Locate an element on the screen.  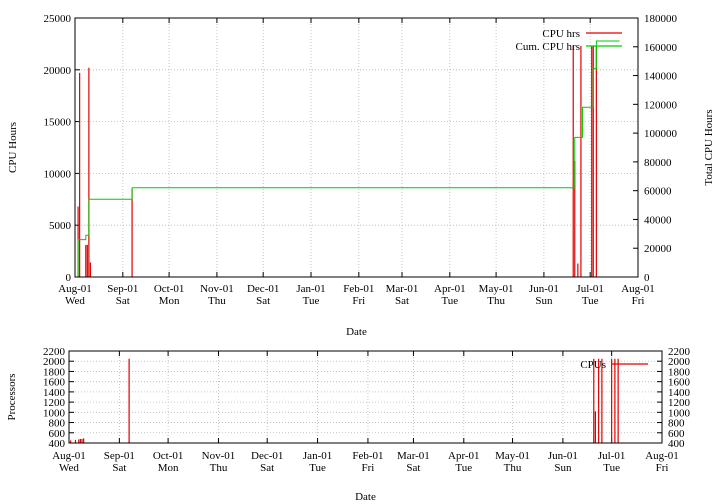
y-tick-label: 1000 is located at coordinates (54, 413).